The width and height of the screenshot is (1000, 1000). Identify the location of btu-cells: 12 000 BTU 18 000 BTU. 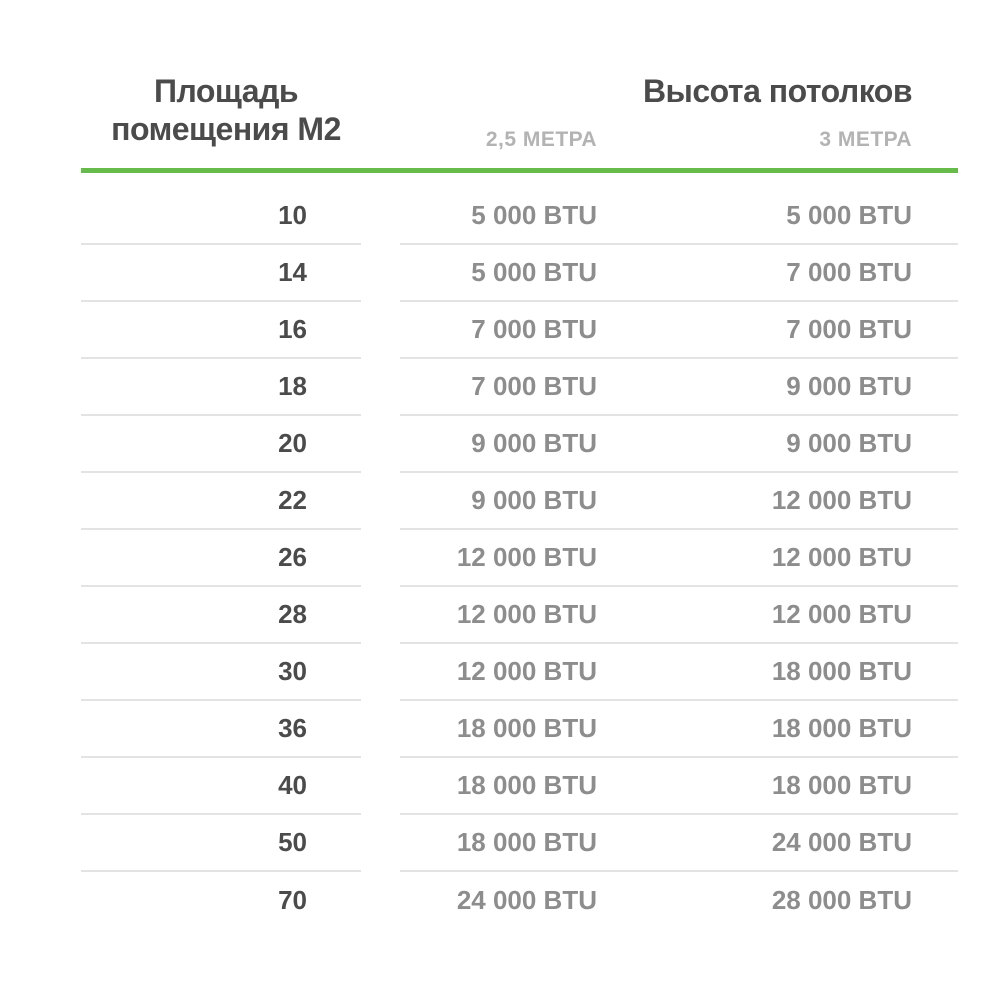
(679, 672).